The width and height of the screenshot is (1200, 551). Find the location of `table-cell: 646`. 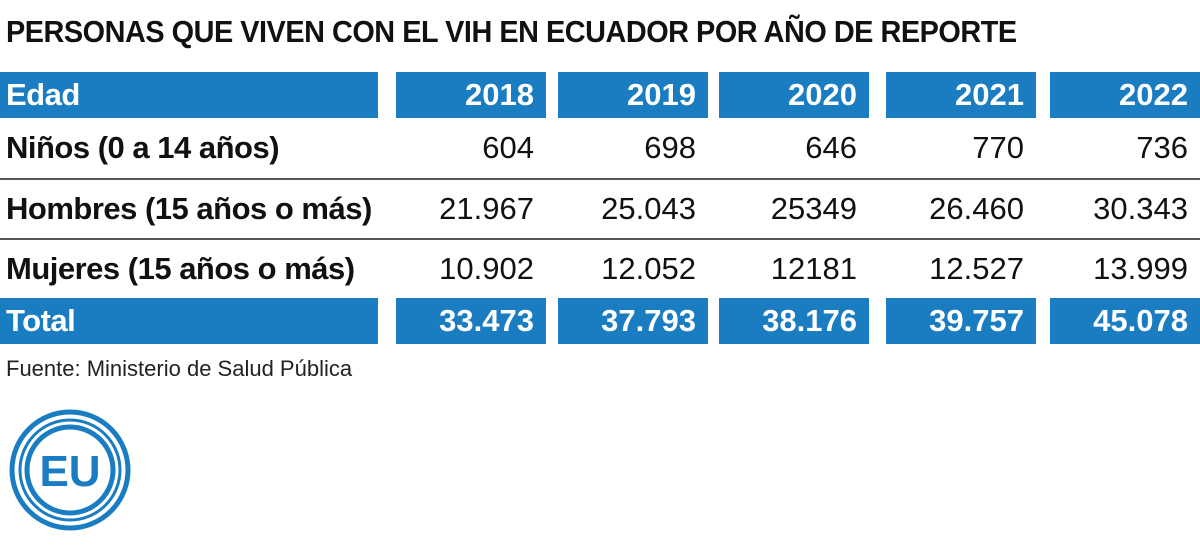

table-cell: 646 is located at coordinates (831, 147).